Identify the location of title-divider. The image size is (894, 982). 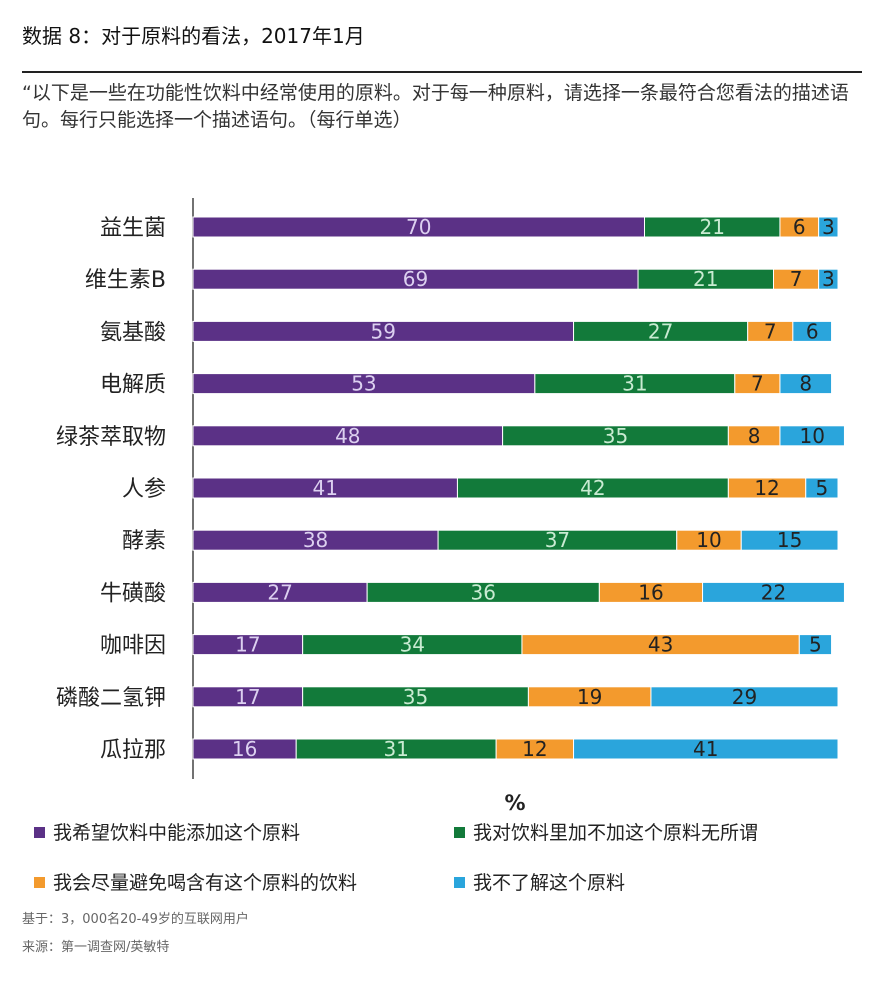
(442, 72).